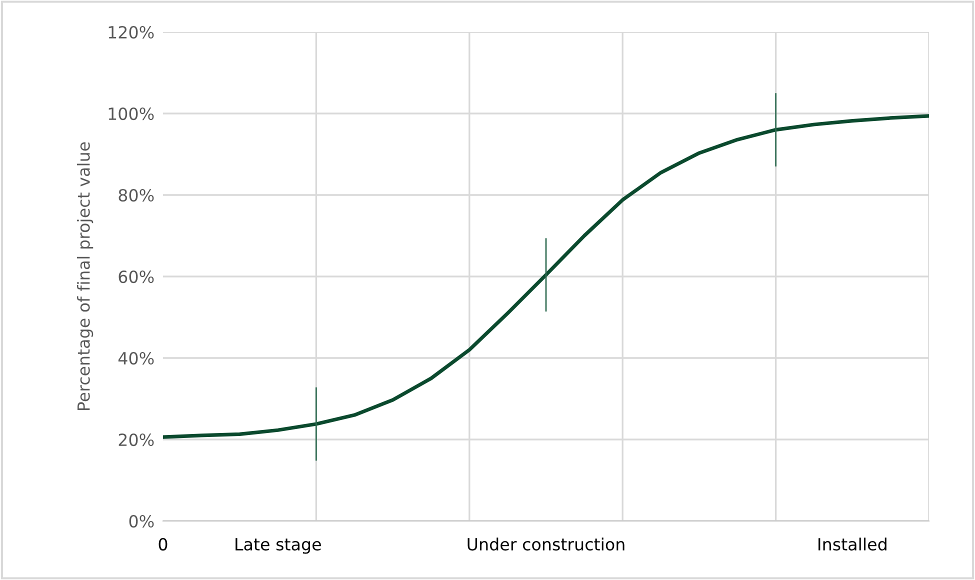  What do you see at coordinates (131, 32) in the screenshot?
I see `y-tick-label: 120%` at bounding box center [131, 32].